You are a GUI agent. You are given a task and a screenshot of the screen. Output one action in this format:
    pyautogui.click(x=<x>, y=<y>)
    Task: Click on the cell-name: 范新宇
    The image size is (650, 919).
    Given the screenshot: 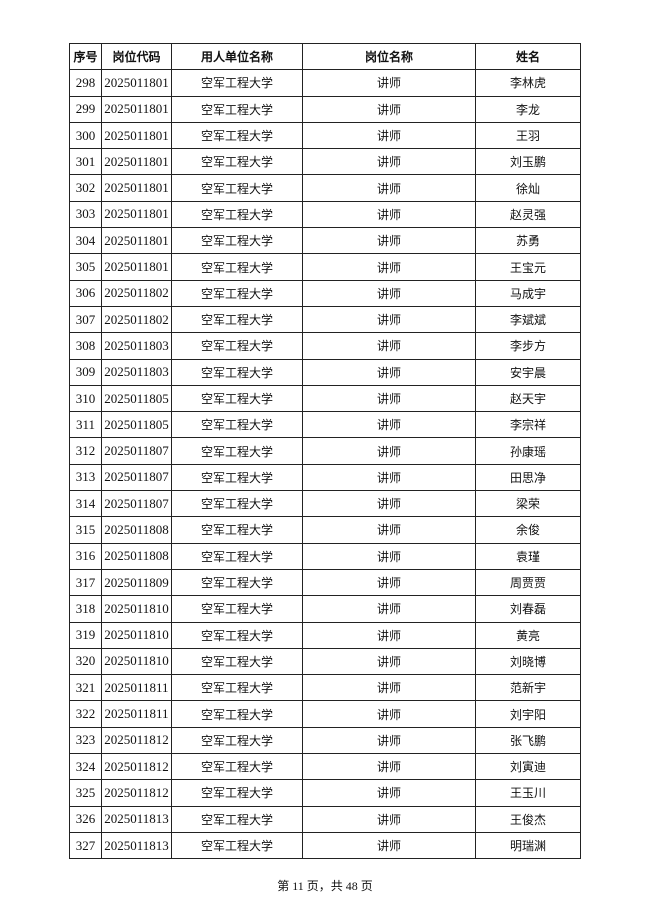 What is the action you would take?
    pyautogui.click(x=528, y=688)
    